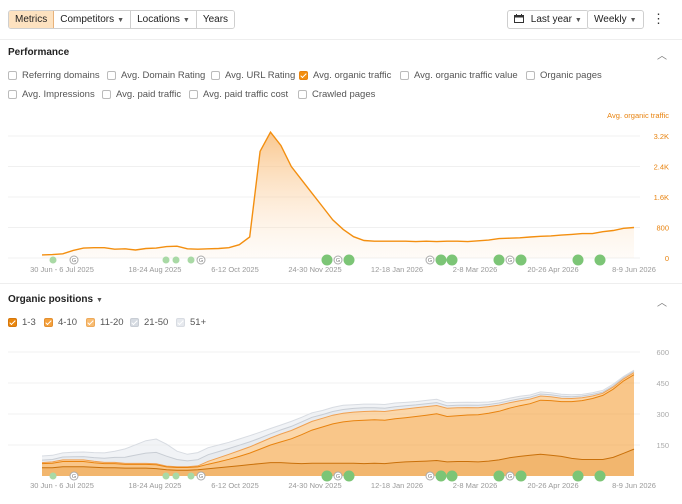 Image resolution: width=682 pixels, height=504 pixels. What do you see at coordinates (164, 19) in the screenshot?
I see `tab-locations: Locations ▼` at bounding box center [164, 19].